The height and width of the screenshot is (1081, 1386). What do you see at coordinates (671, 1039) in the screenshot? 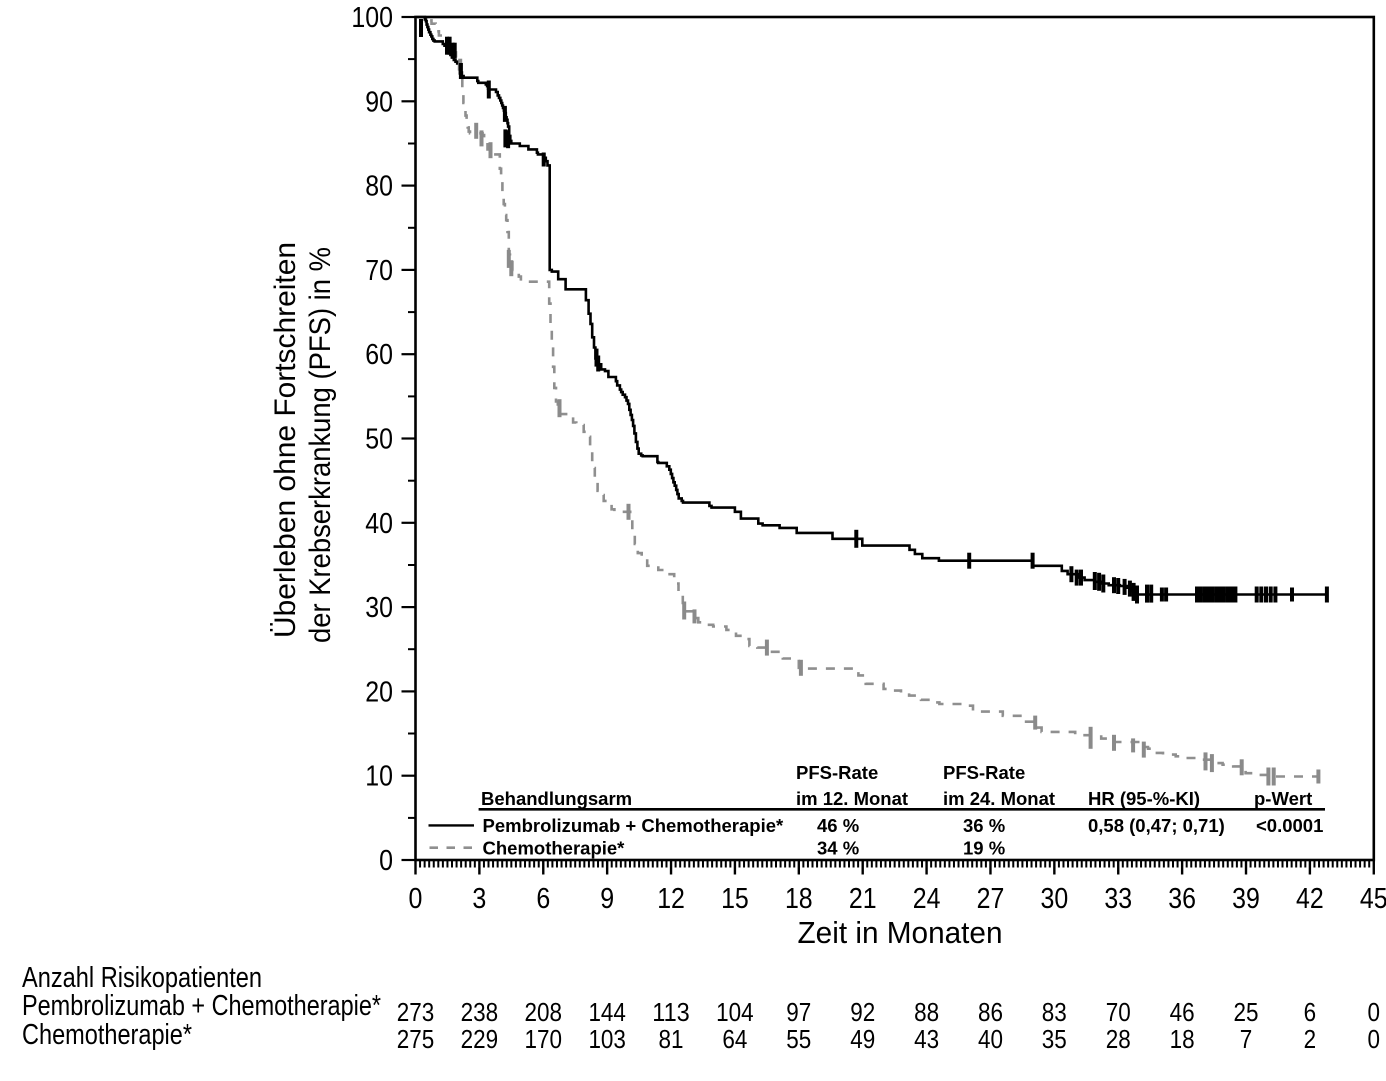
I see `svg-text: 81` at bounding box center [671, 1039].